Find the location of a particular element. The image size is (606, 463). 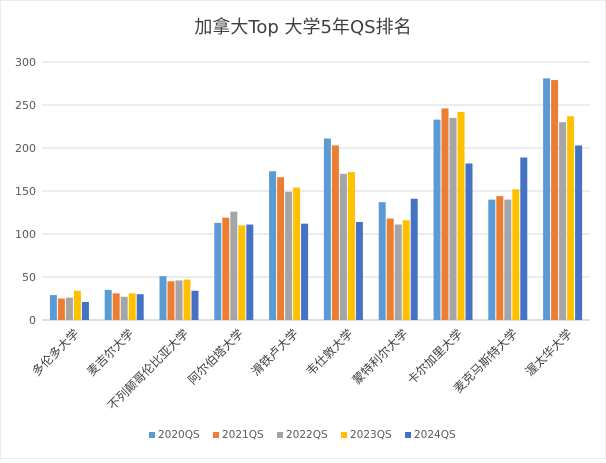

y-tick-label: 250 is located at coordinates (25, 105).